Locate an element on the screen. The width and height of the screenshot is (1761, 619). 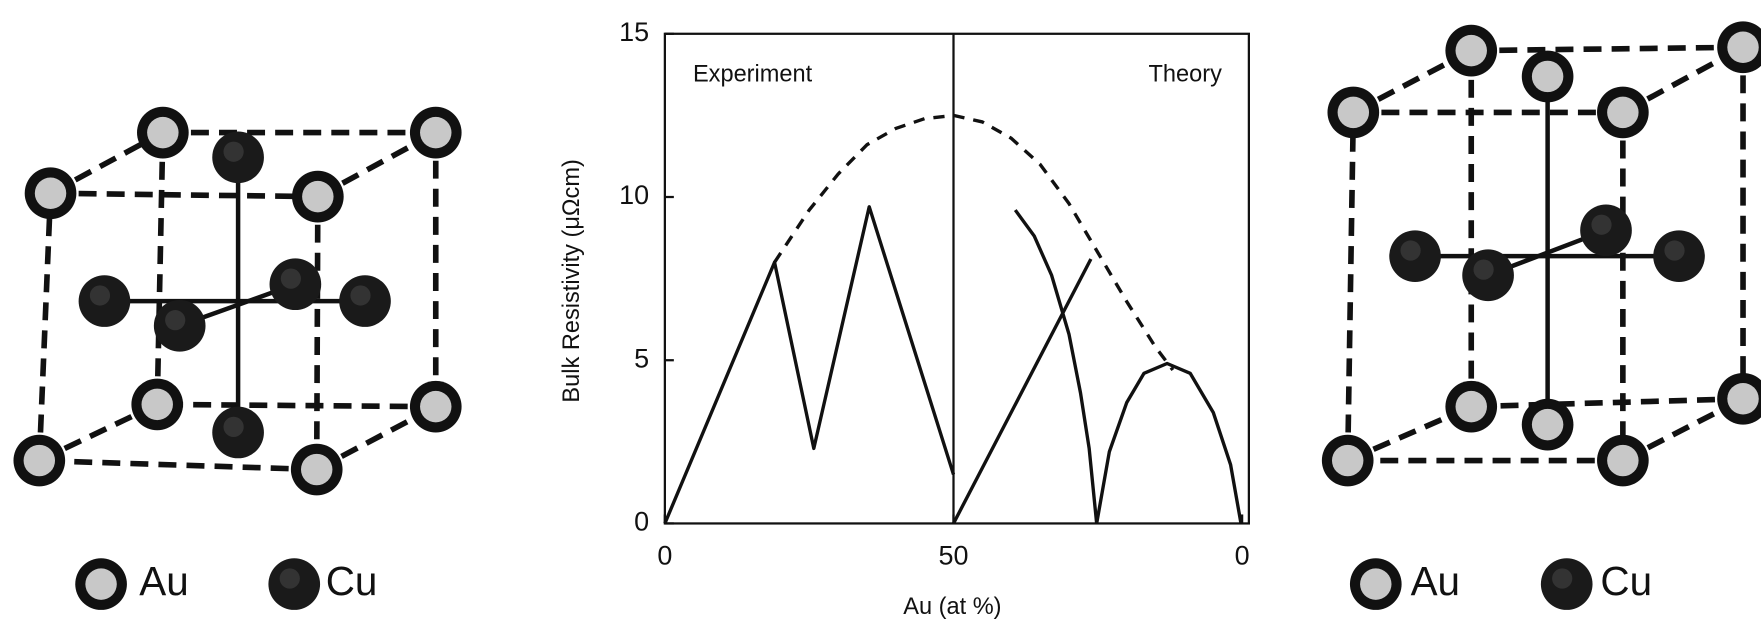
envelope-line is located at coordinates (974, 242).